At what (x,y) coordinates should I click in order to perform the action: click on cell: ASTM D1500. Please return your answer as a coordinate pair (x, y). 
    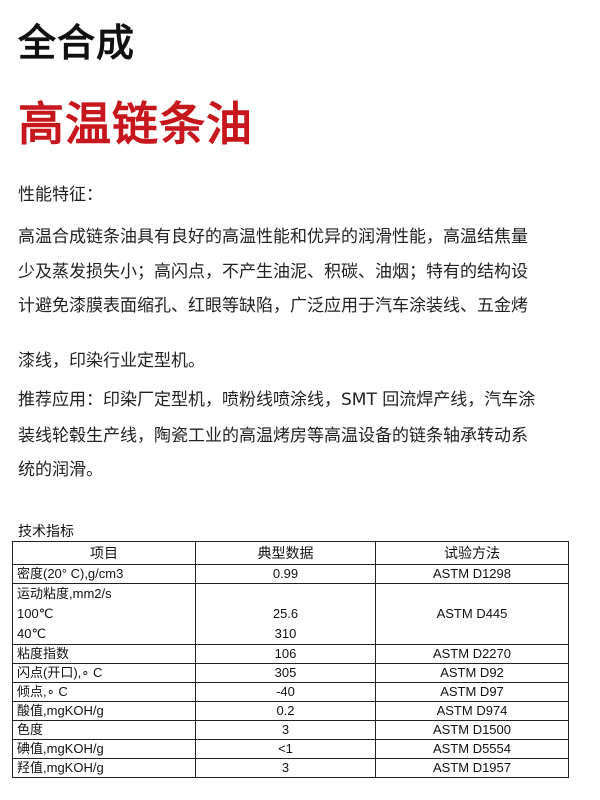
    Looking at the image, I should click on (472, 730).